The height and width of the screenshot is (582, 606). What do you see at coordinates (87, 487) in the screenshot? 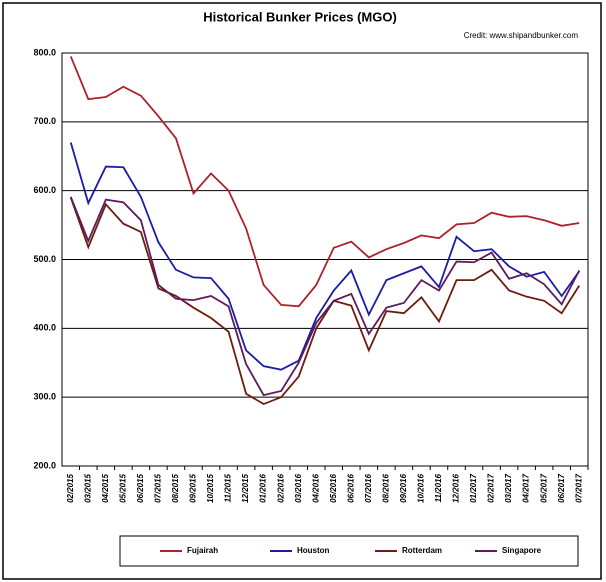
I see `x-tick-label: 03/2015` at bounding box center [87, 487].